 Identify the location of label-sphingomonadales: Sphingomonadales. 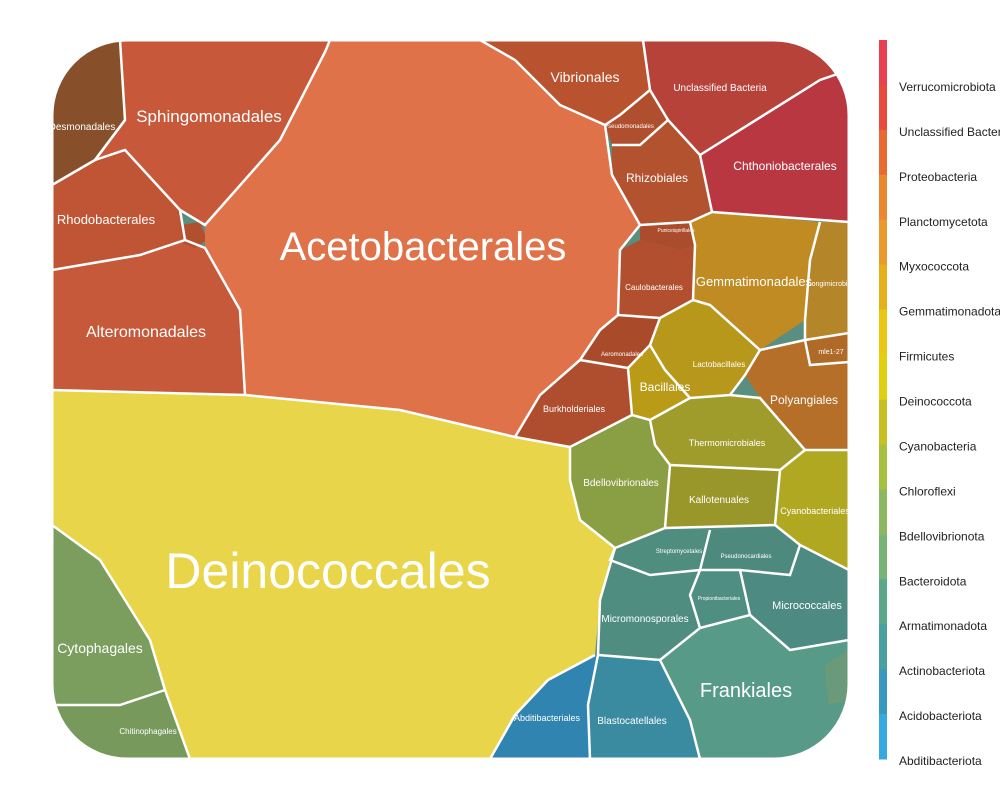
(209, 116).